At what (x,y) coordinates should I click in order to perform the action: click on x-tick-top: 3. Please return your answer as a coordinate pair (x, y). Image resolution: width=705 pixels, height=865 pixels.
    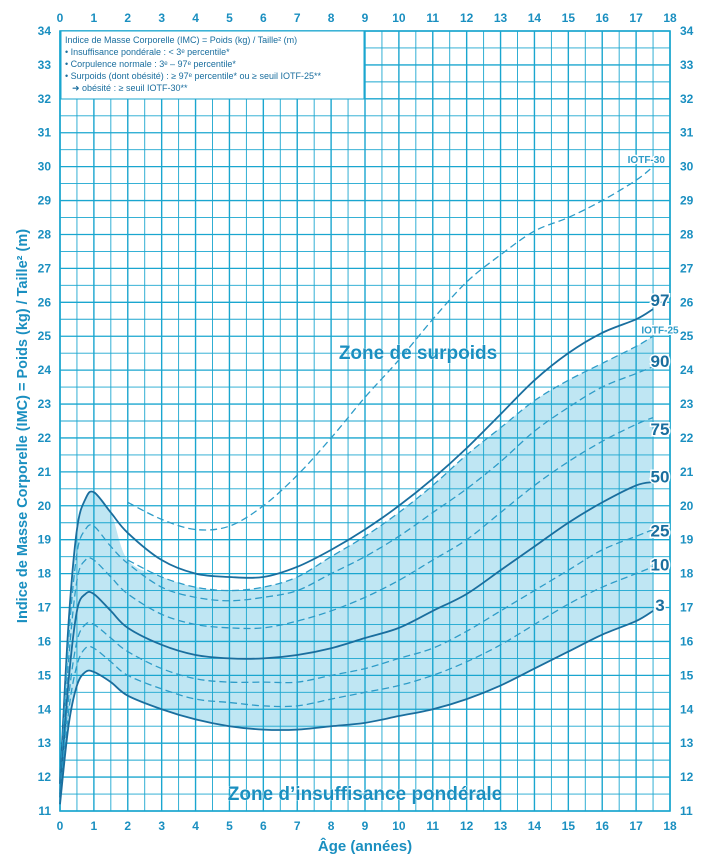
    Looking at the image, I should click on (161, 18).